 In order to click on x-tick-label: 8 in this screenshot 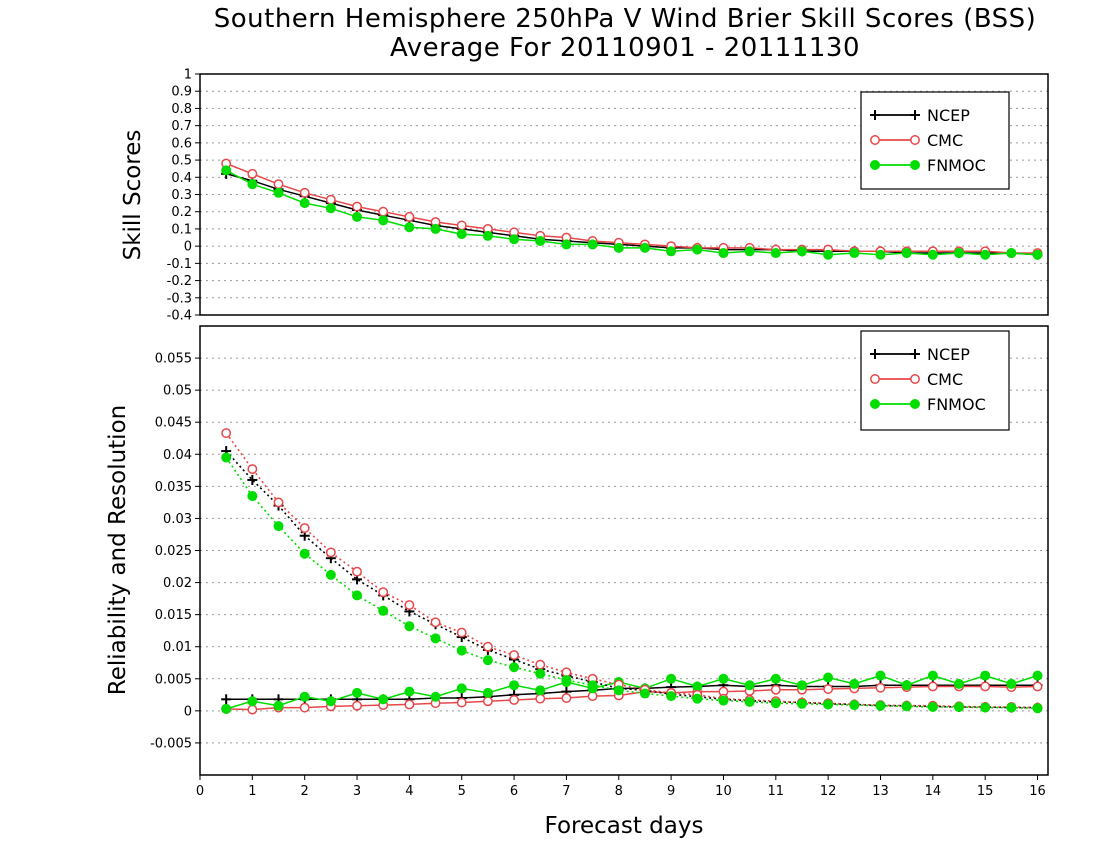, I will do `click(619, 791)`.